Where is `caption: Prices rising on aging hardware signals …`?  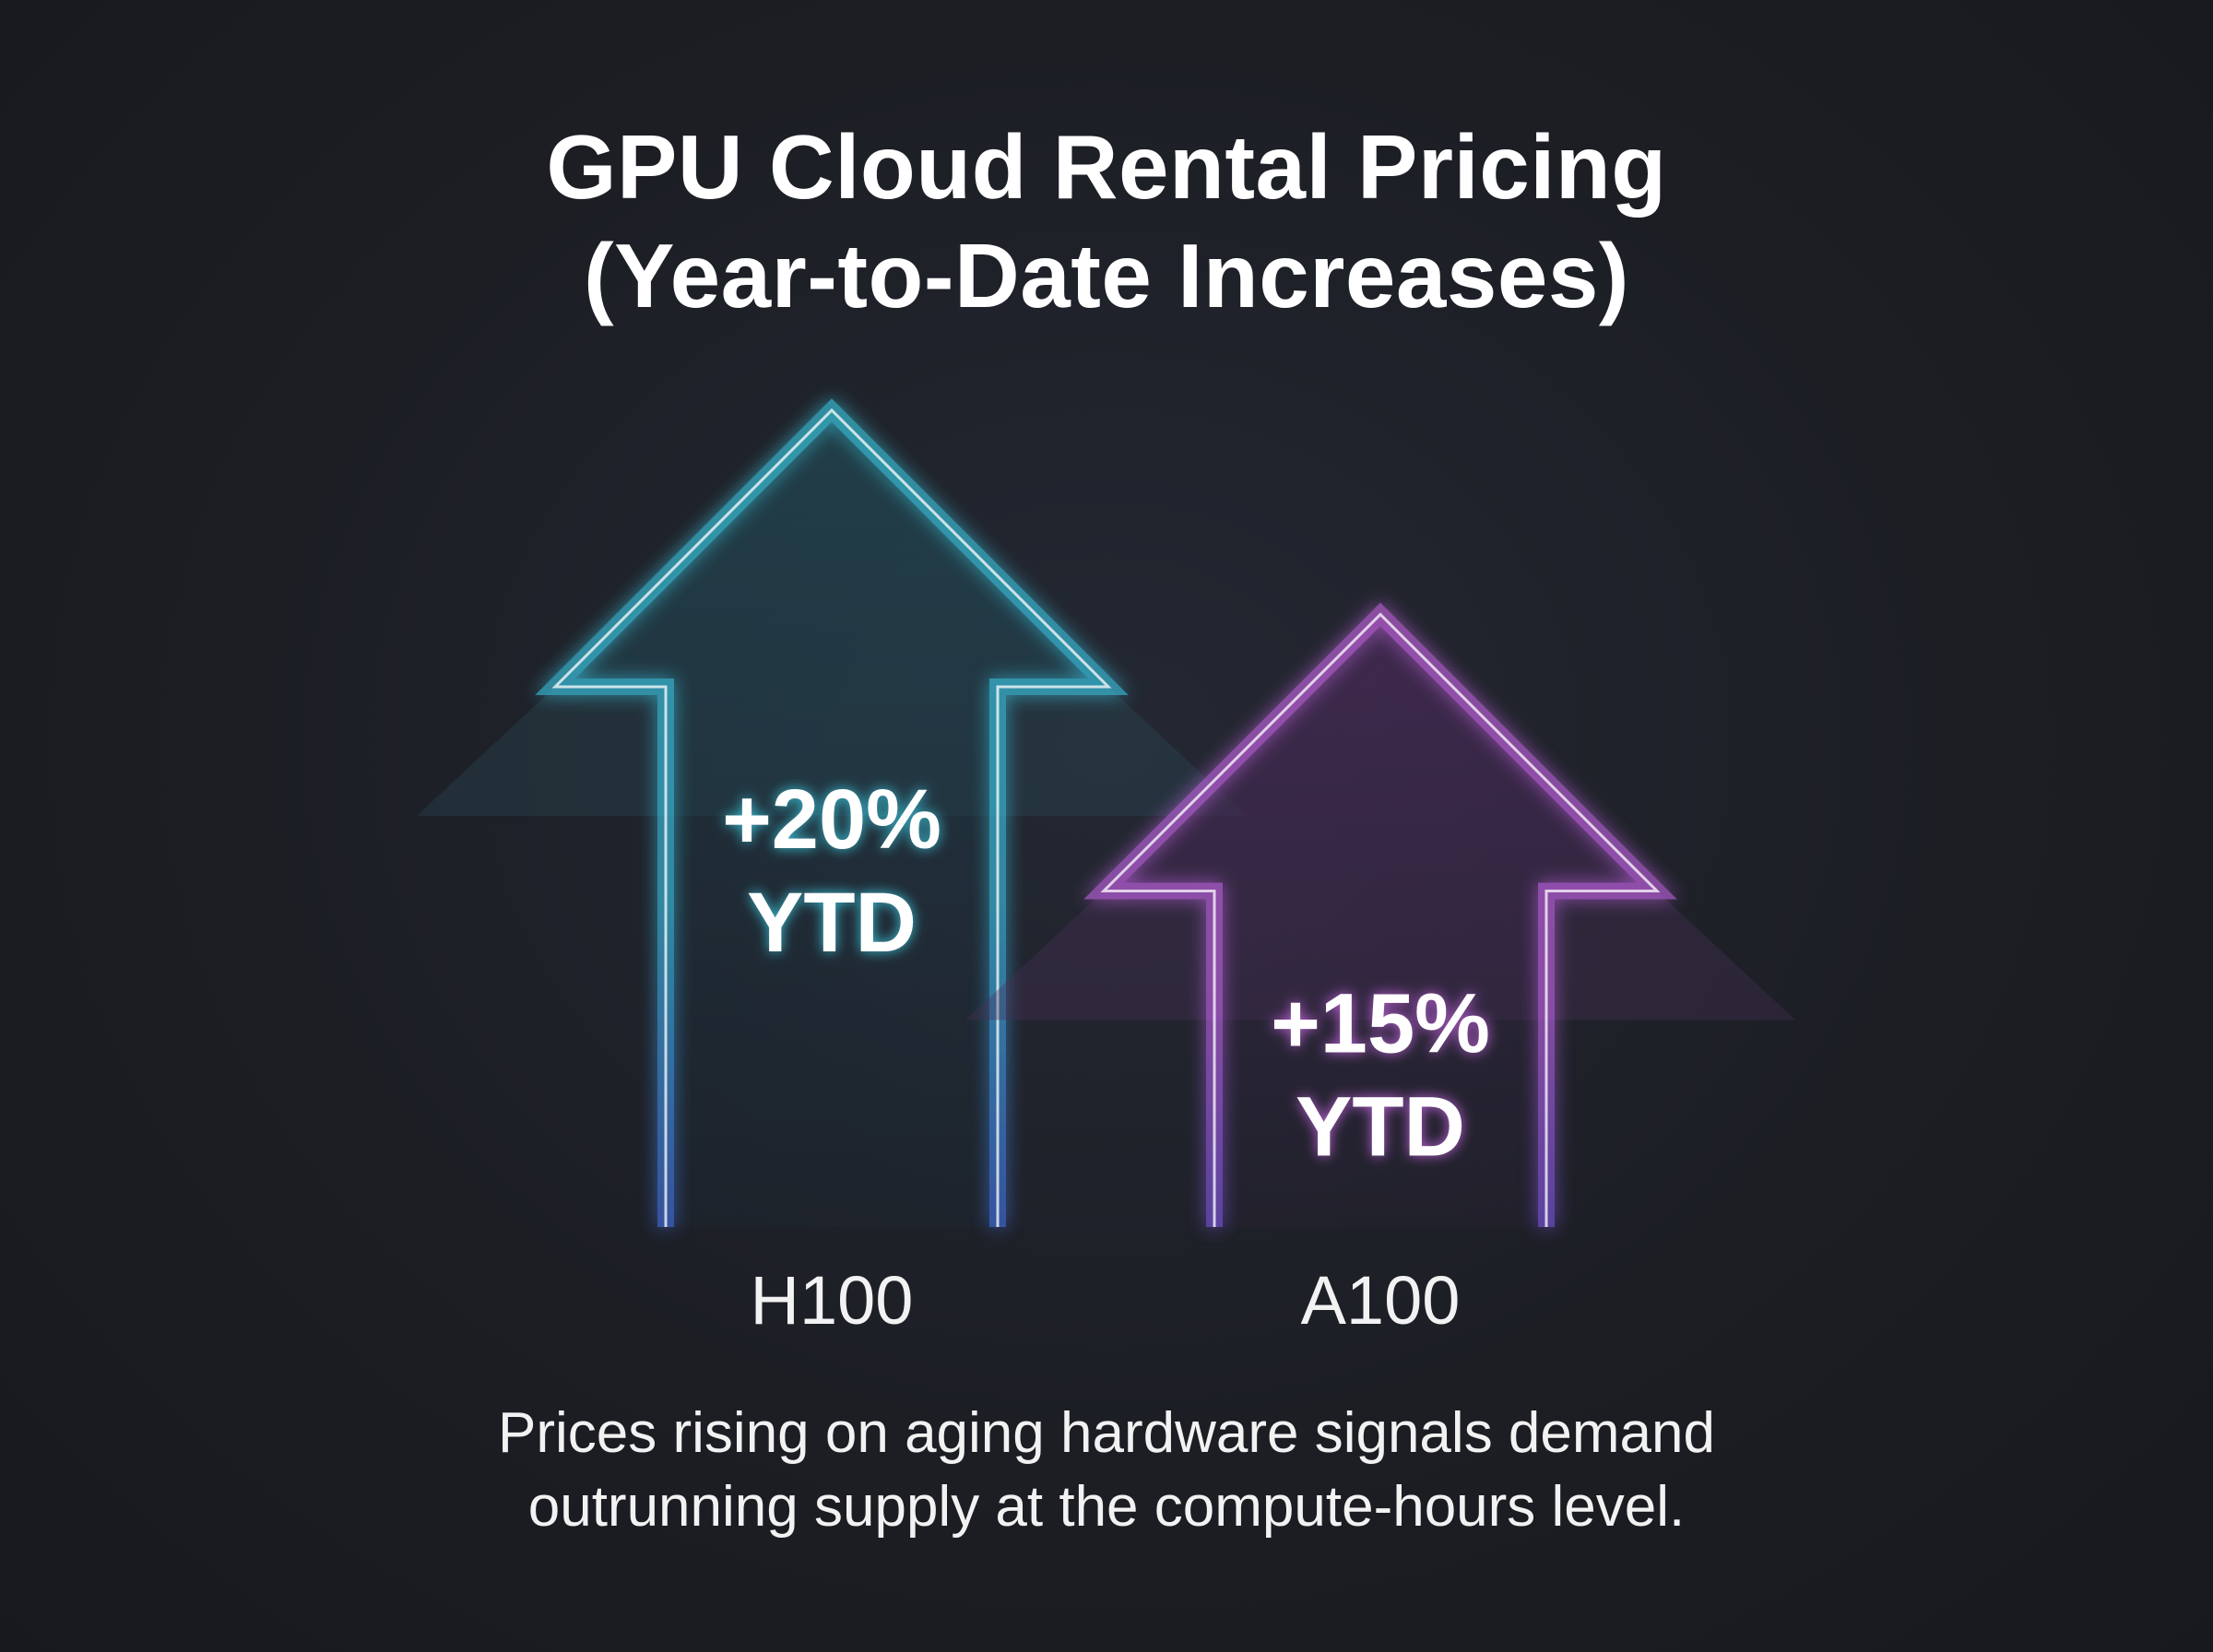 caption: Prices rising on aging hardware signals … is located at coordinates (1106, 1470).